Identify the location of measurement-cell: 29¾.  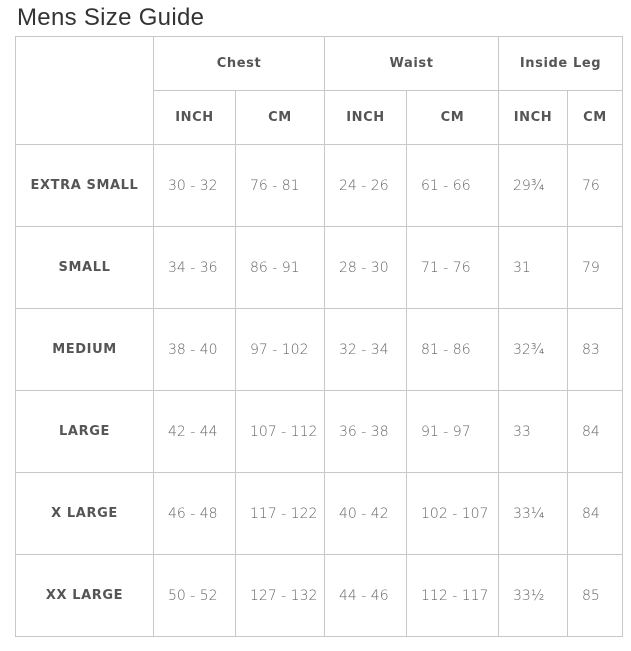
(533, 185).